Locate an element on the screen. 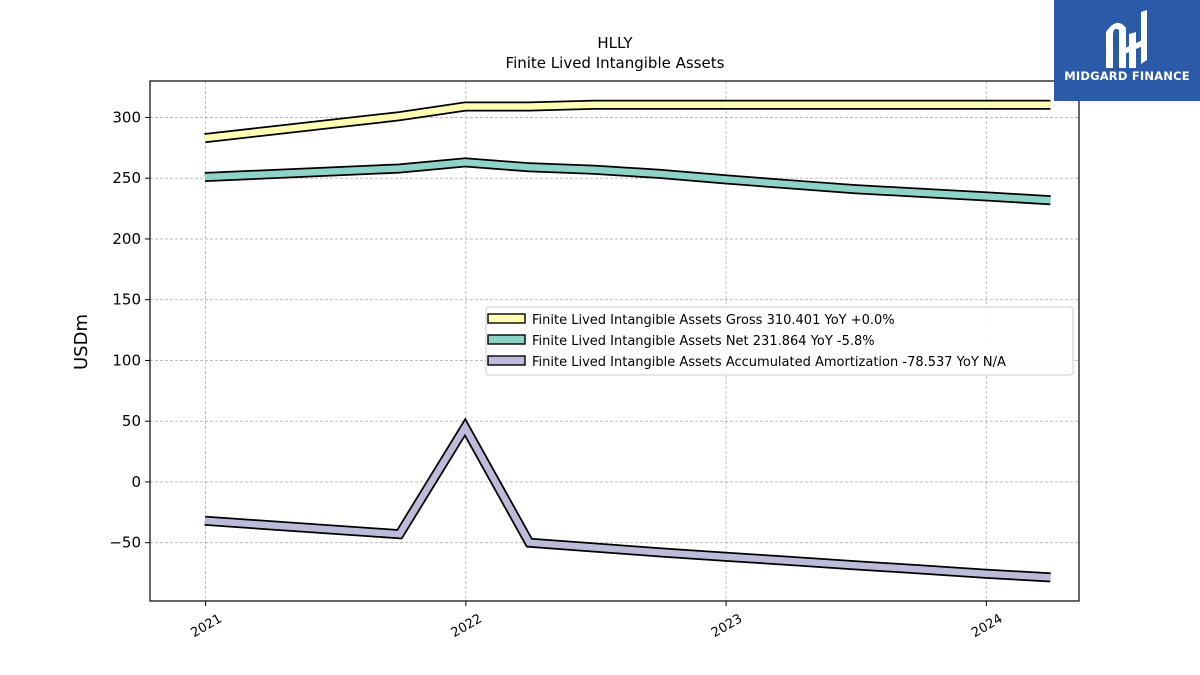 The height and width of the screenshot is (675, 1200). y-tick-label: 250 is located at coordinates (126, 178).